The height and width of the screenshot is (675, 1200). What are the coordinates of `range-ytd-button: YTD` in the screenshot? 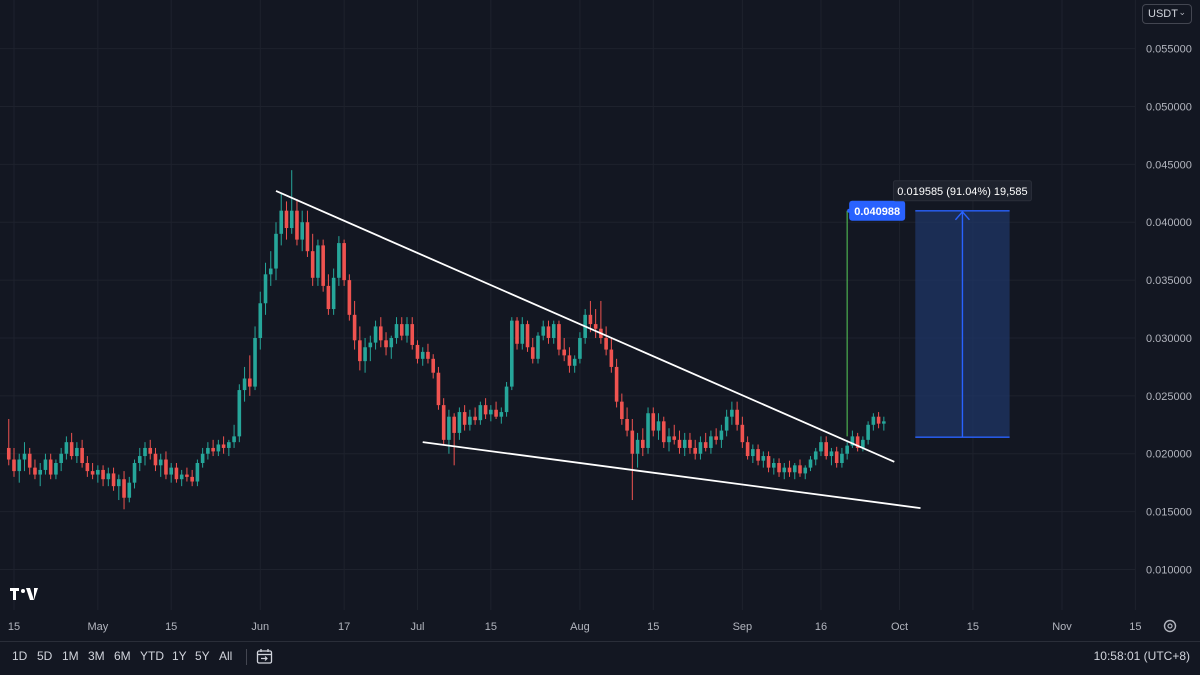 It's located at (152, 656).